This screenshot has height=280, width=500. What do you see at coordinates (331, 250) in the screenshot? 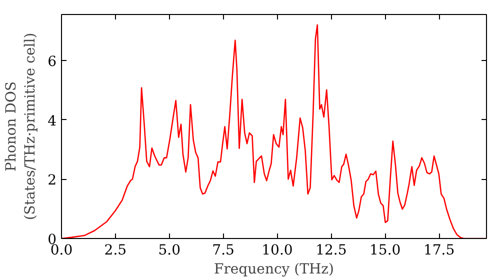
I see `x-tick-label: 12.5` at bounding box center [331, 250].